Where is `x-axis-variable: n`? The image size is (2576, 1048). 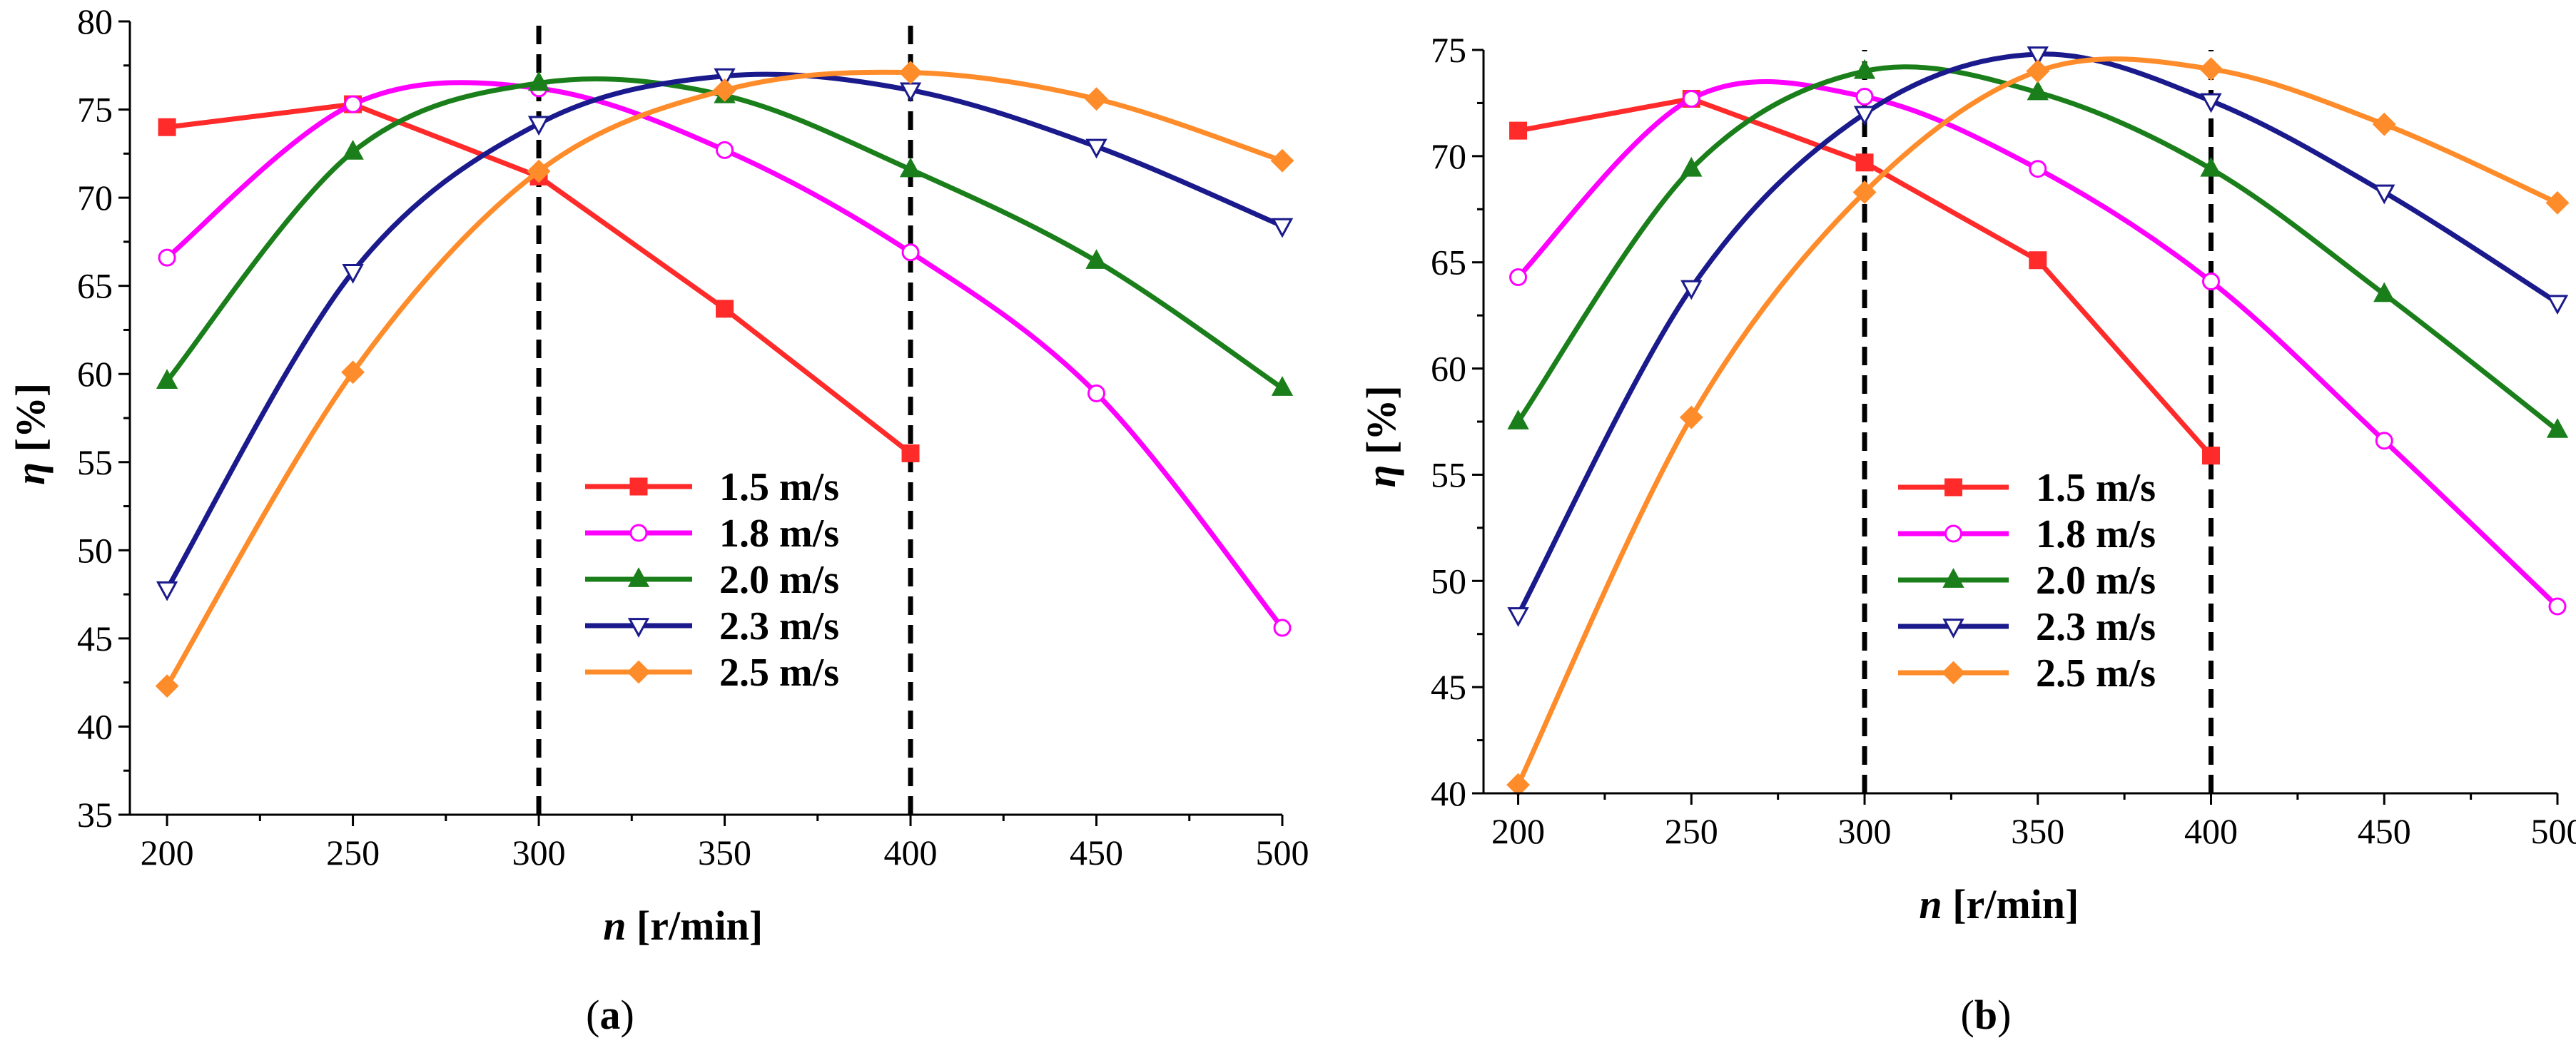 x-axis-variable: n is located at coordinates (1930, 904).